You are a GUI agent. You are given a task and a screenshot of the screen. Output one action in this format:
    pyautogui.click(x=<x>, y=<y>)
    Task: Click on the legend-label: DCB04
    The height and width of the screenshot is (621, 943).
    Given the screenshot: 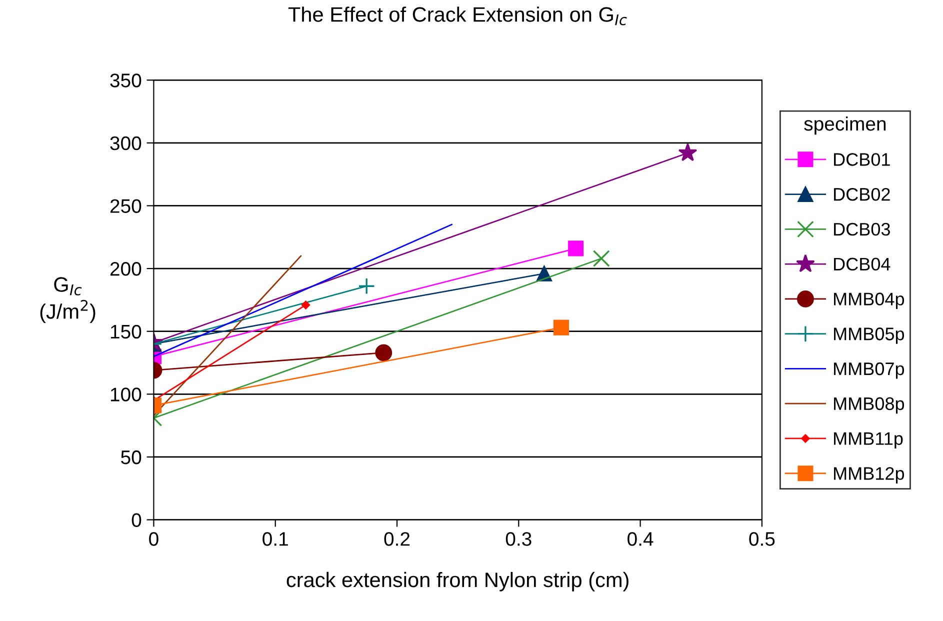 What is the action you would take?
    pyautogui.click(x=862, y=264)
    